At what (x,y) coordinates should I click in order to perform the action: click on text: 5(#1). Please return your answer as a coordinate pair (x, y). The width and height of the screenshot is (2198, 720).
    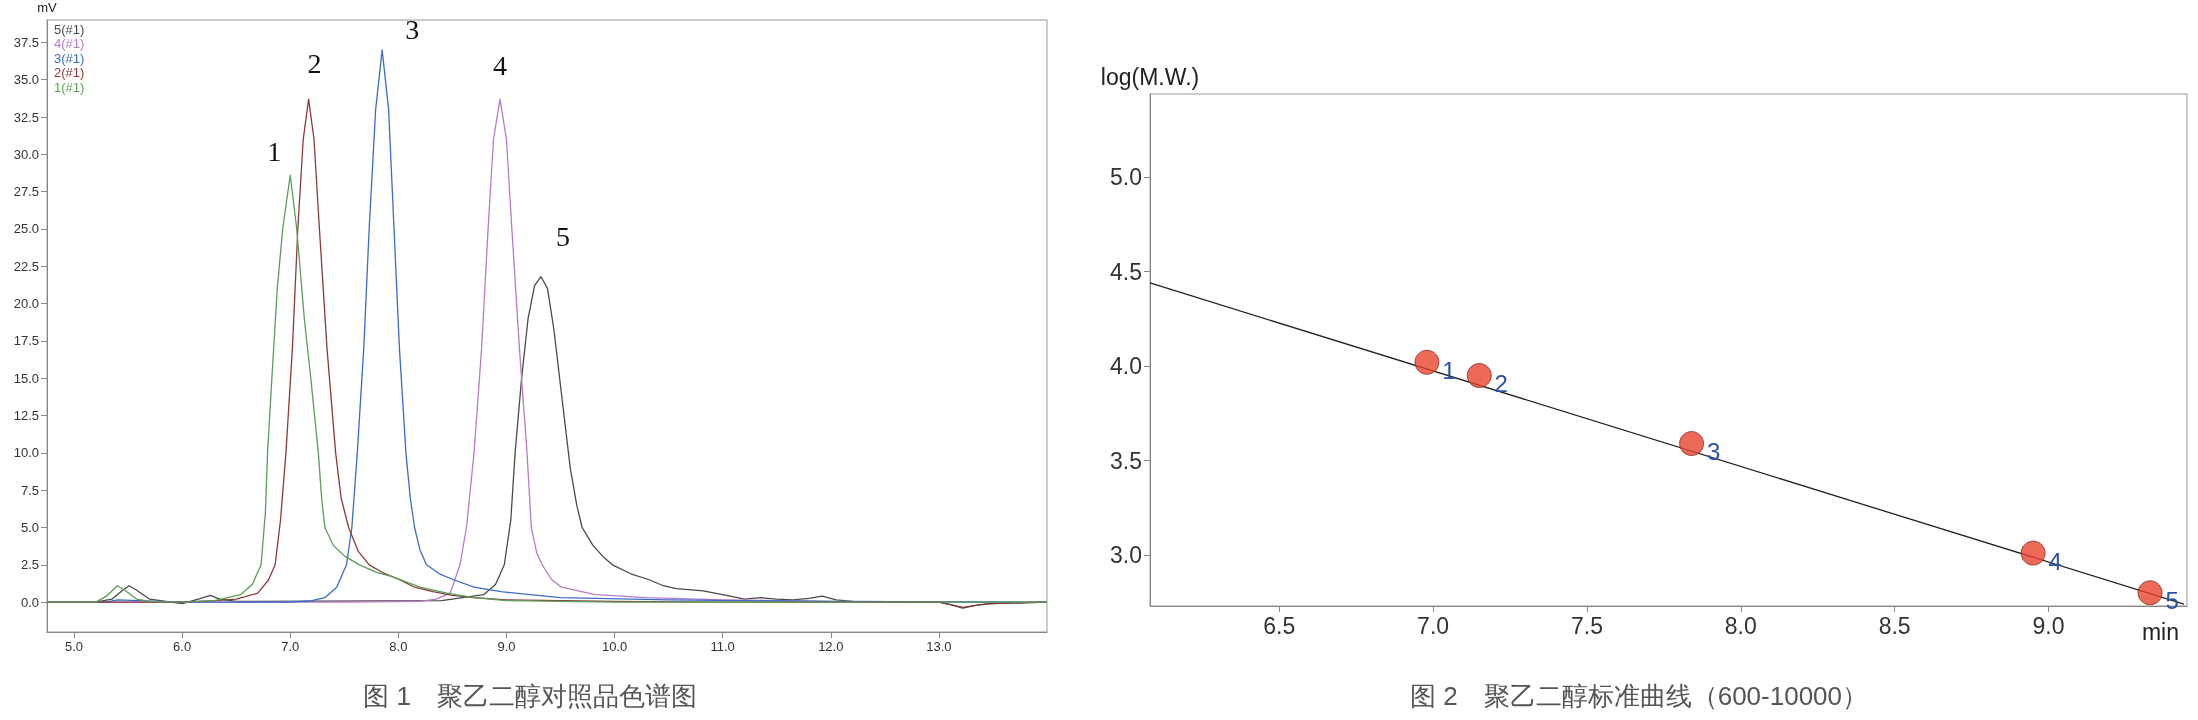
    Looking at the image, I should click on (69, 29).